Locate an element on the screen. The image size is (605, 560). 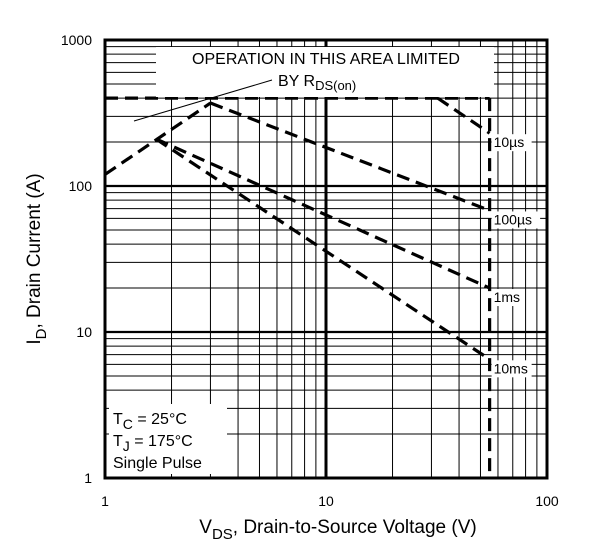
curve-label-0: 10µs is located at coordinates (509, 142).